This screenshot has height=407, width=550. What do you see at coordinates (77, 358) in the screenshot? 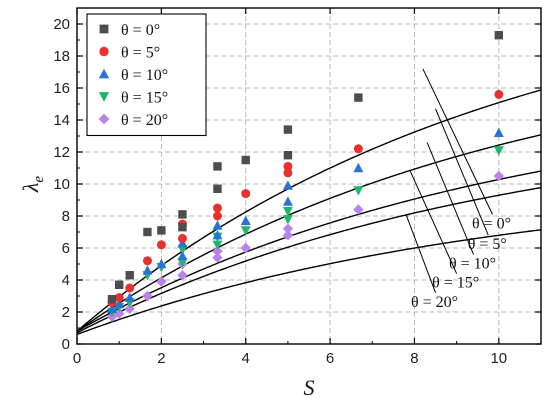
I see `x-tick-label: 0` at bounding box center [77, 358].